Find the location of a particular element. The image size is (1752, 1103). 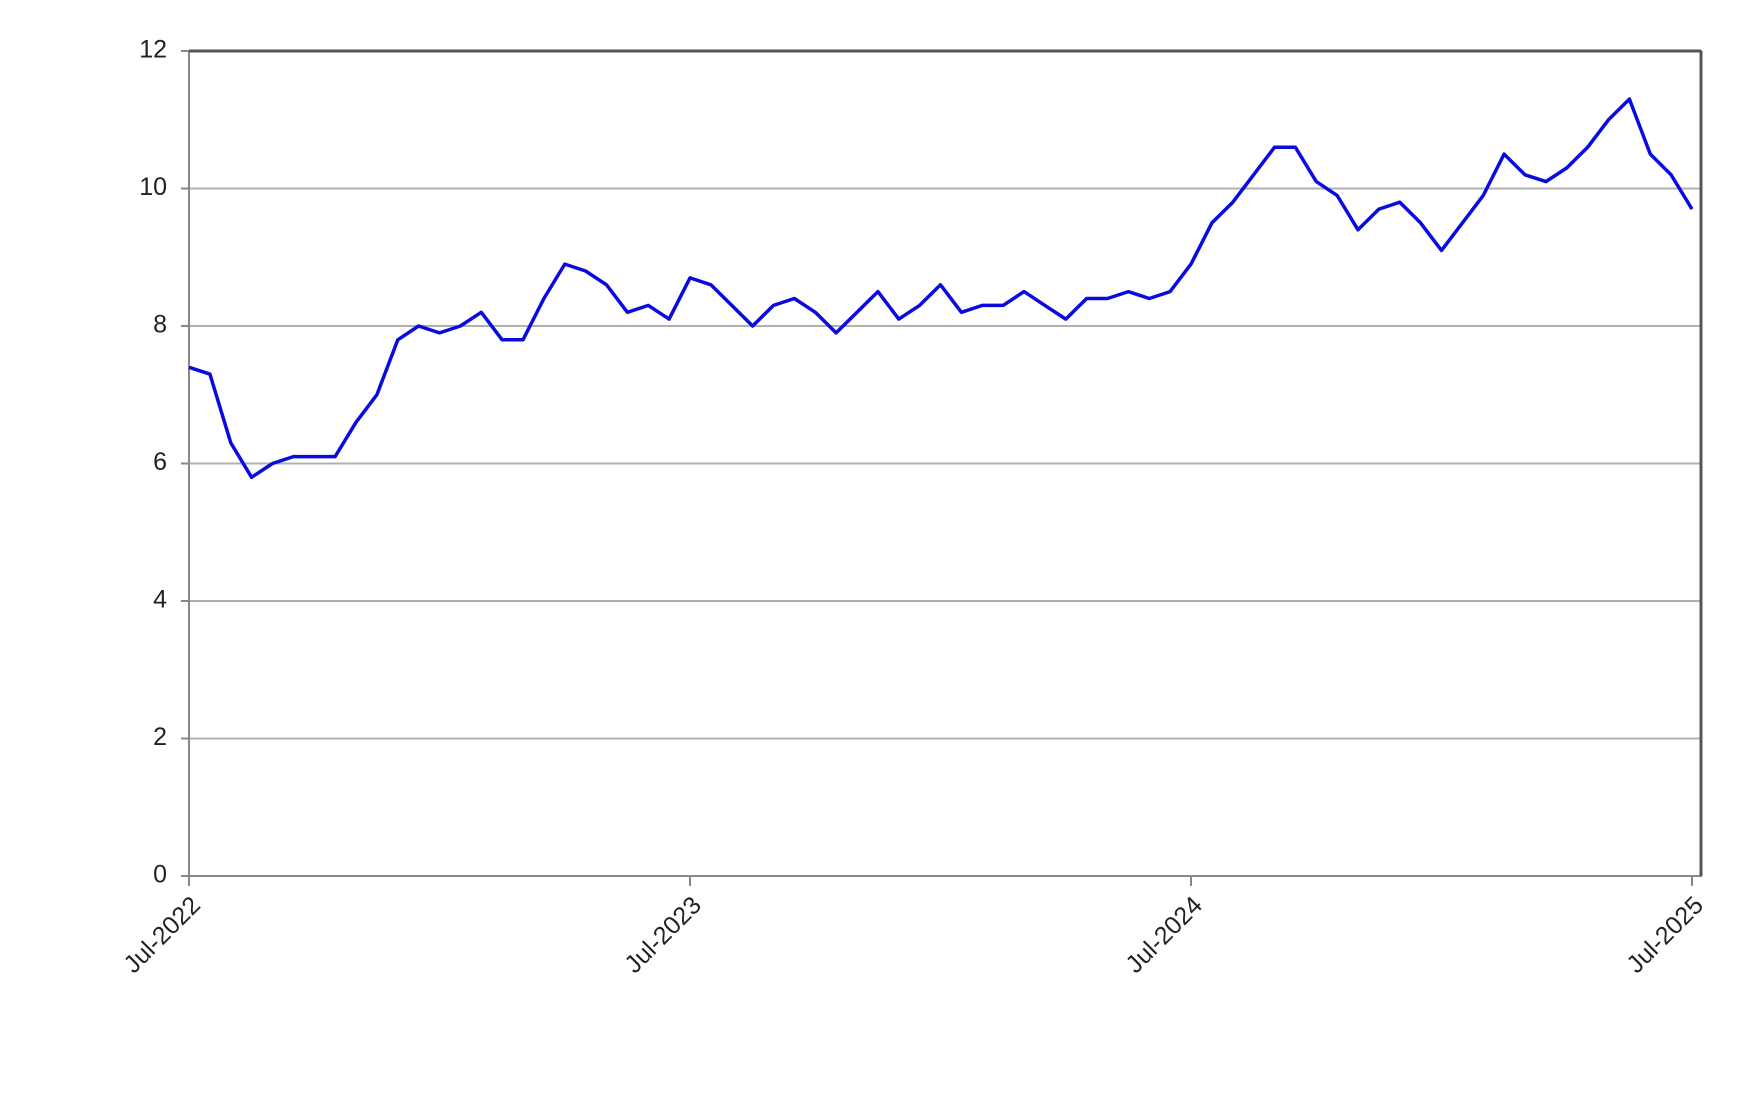

y-tick-label: 8 is located at coordinates (160, 325).